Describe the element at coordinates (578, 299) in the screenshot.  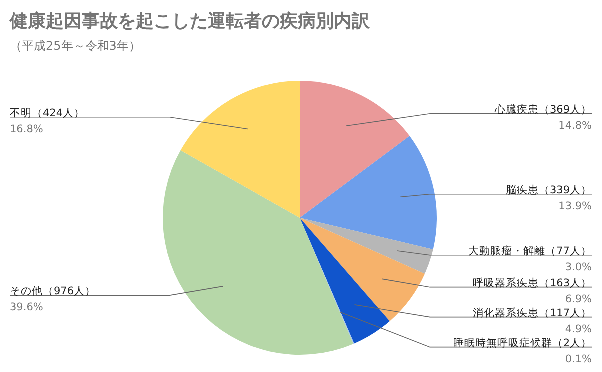
I see `data-label: 6.9%` at that location.